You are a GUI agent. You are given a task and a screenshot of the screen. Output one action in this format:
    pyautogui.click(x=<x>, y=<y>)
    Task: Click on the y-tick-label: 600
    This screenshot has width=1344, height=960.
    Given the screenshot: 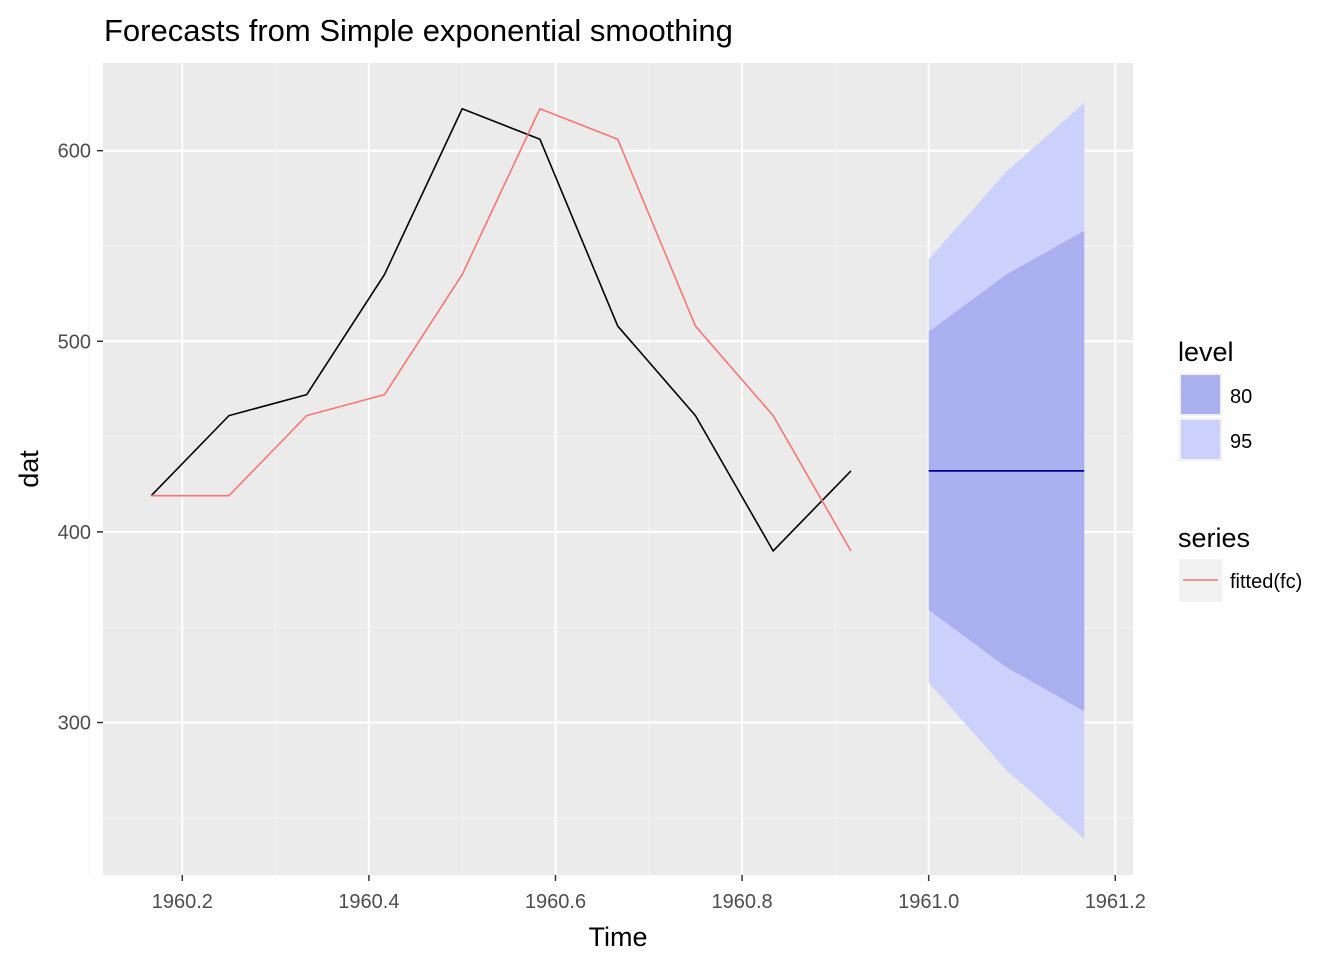 What is the action you would take?
    pyautogui.click(x=74, y=152)
    